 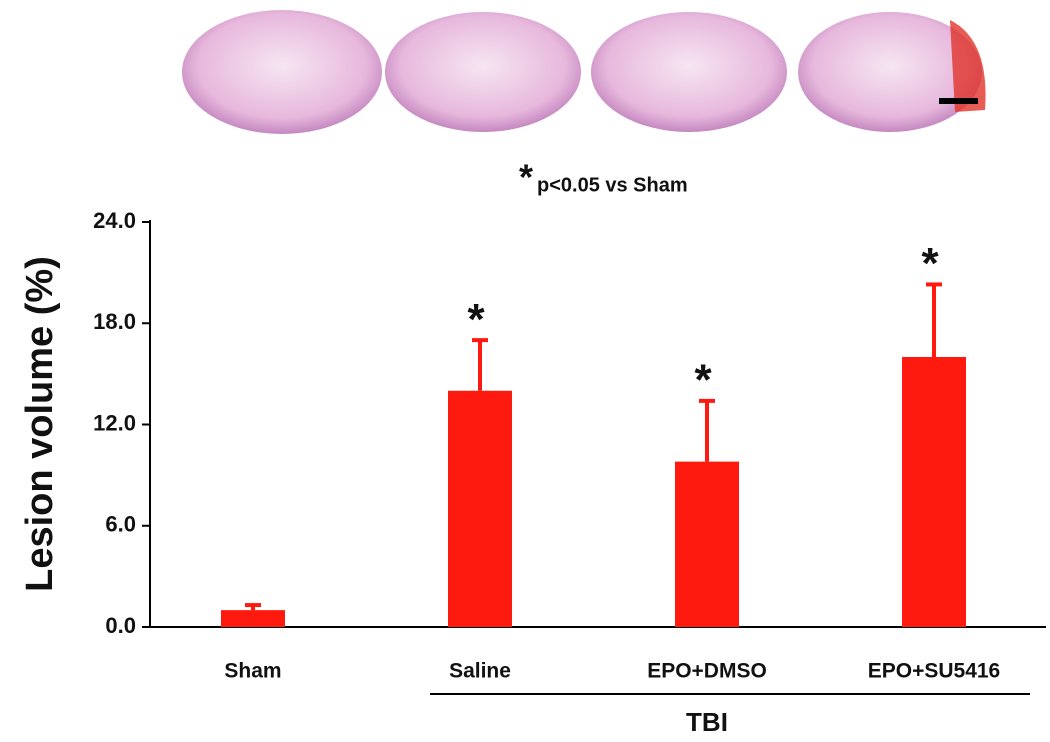 I want to click on note-marker: *, so click(x=526, y=177).